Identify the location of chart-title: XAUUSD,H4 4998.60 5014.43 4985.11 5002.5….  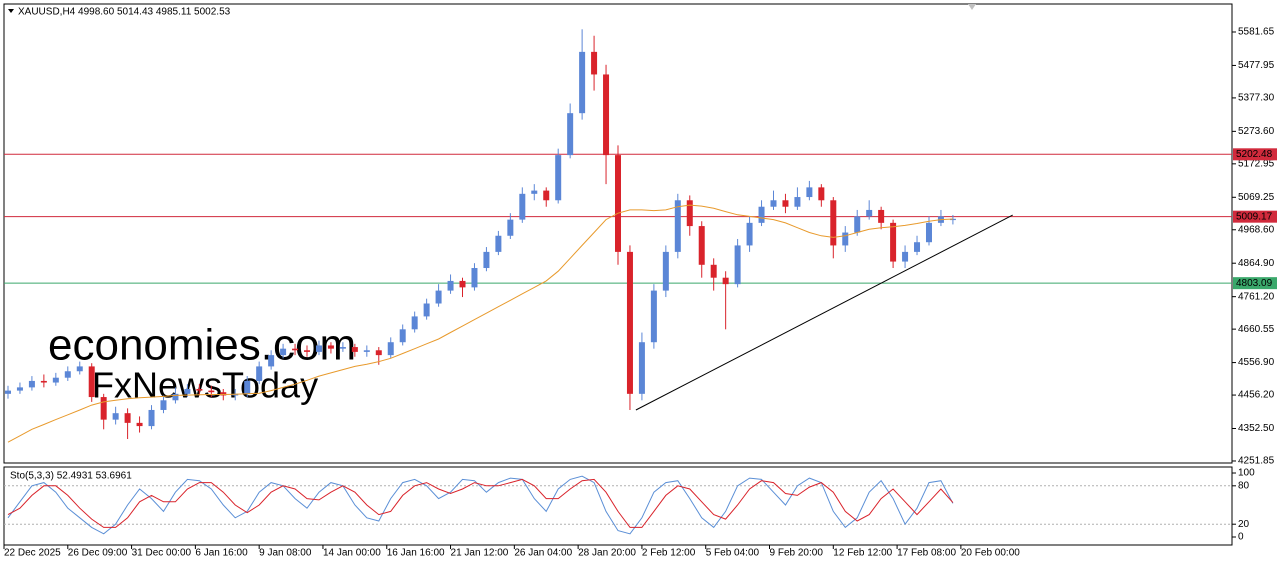
(124, 12).